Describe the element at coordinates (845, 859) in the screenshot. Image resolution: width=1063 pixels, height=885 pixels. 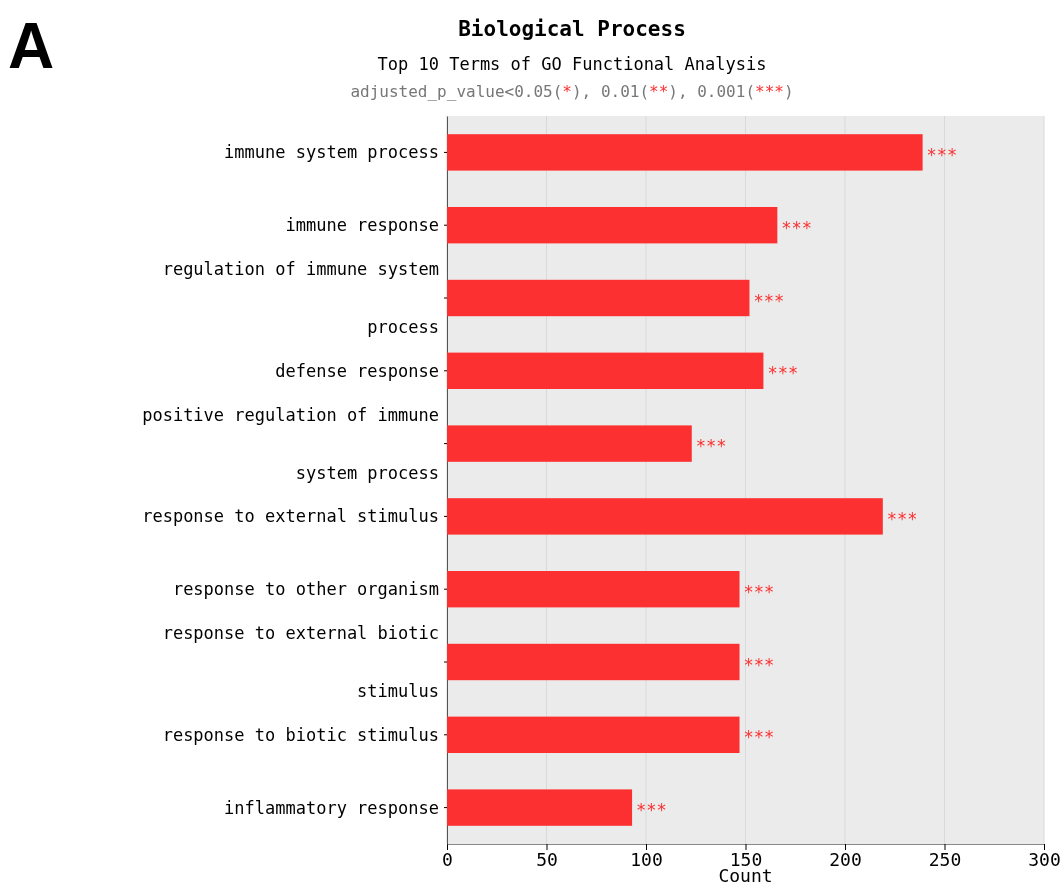
I see `x-tick-label: 200` at that location.